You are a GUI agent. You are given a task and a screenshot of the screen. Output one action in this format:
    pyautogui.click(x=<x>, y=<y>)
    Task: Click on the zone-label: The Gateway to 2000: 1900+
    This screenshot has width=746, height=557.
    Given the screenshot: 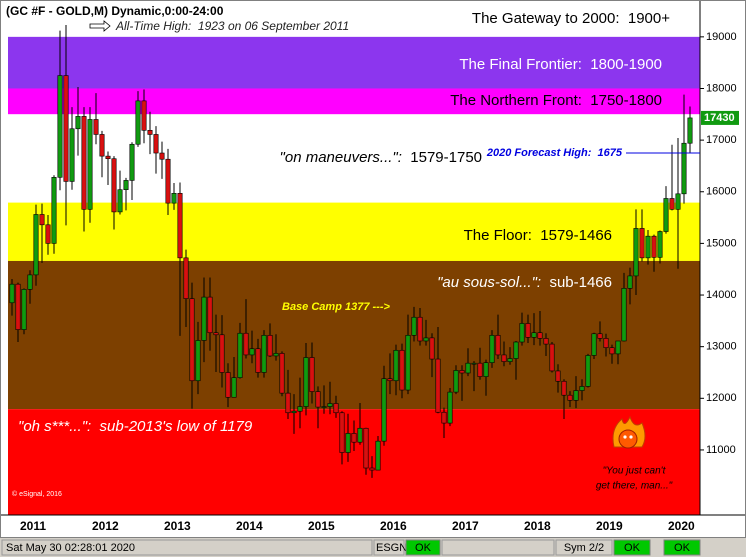 What is the action you would take?
    pyautogui.click(x=571, y=18)
    